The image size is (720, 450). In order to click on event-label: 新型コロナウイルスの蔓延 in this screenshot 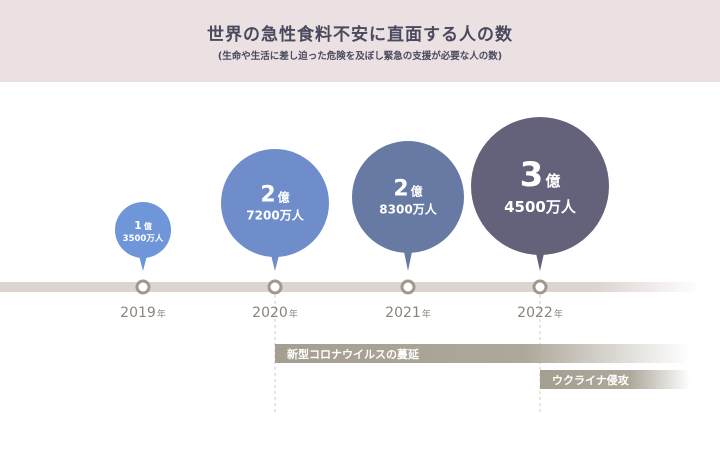, I will do `click(353, 354)`.